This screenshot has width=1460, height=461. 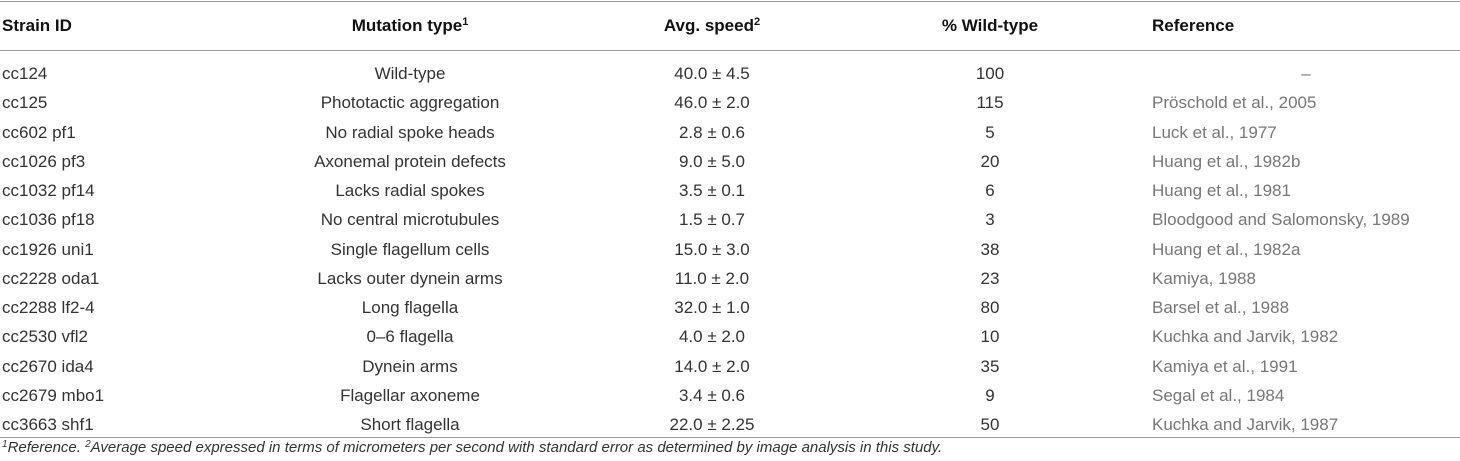 What do you see at coordinates (25, 103) in the screenshot?
I see `table-cell: cc125` at bounding box center [25, 103].